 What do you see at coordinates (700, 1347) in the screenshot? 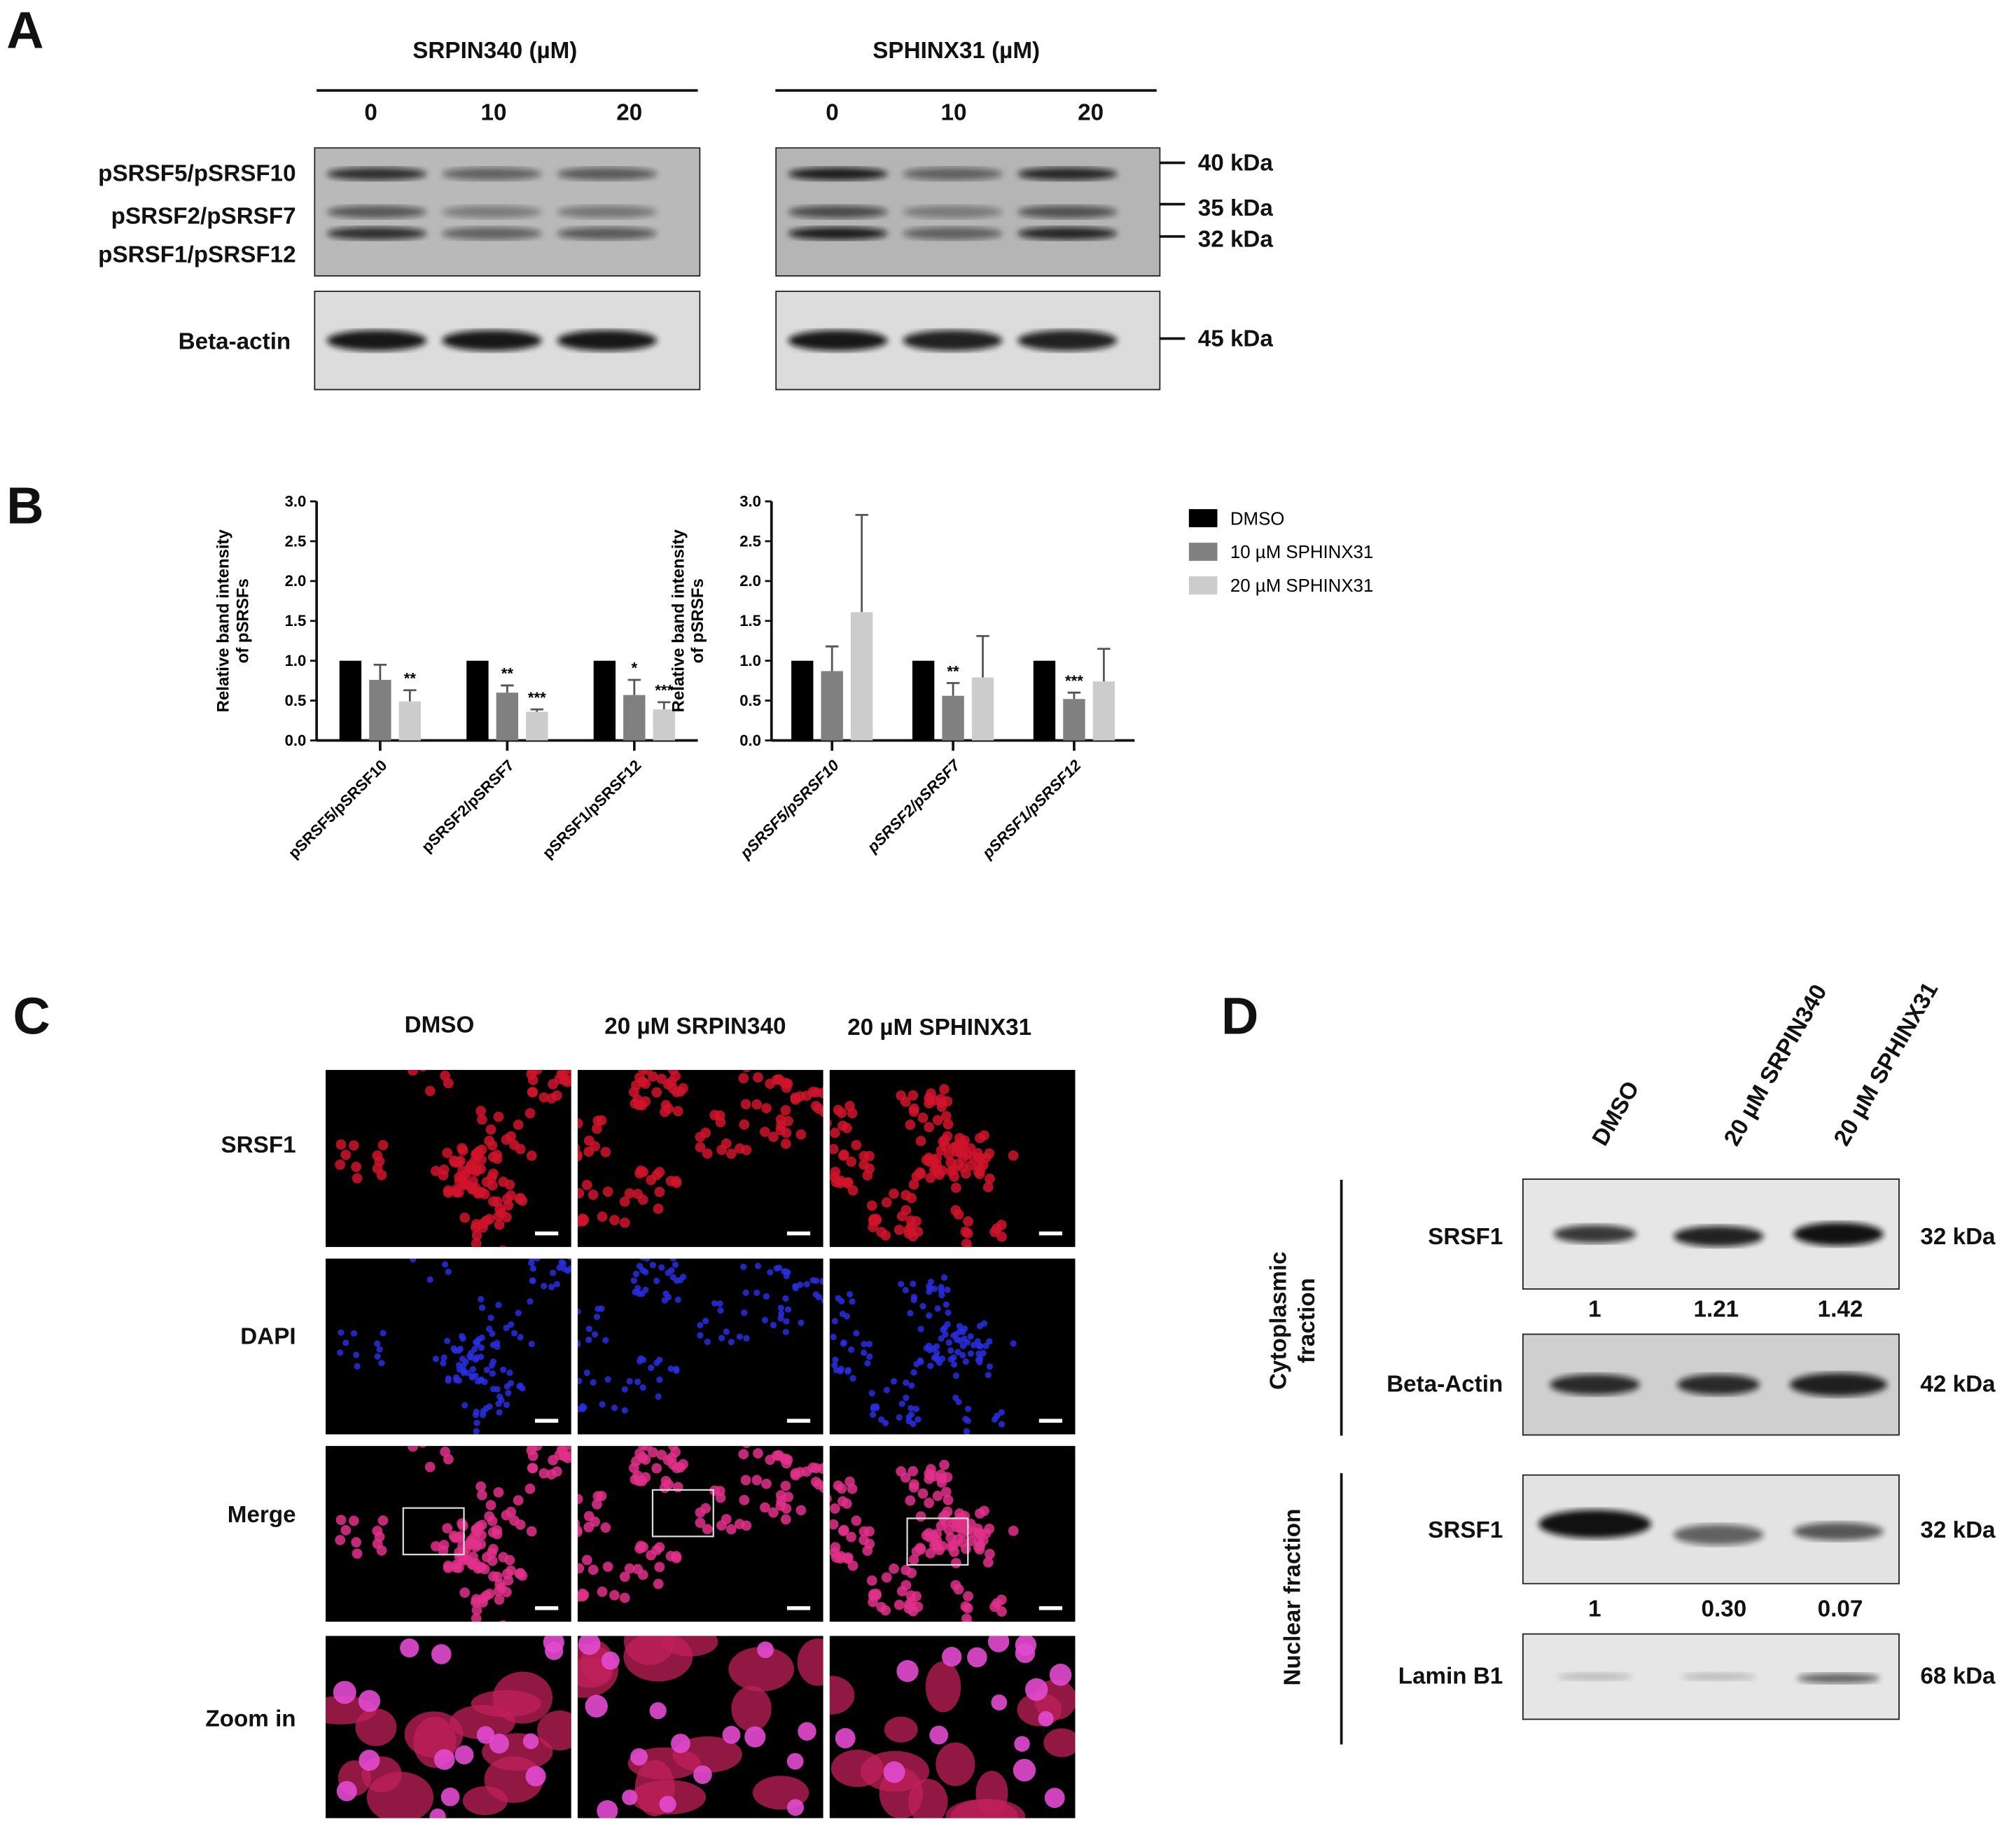
I see `micrograph-dapi` at bounding box center [700, 1347].